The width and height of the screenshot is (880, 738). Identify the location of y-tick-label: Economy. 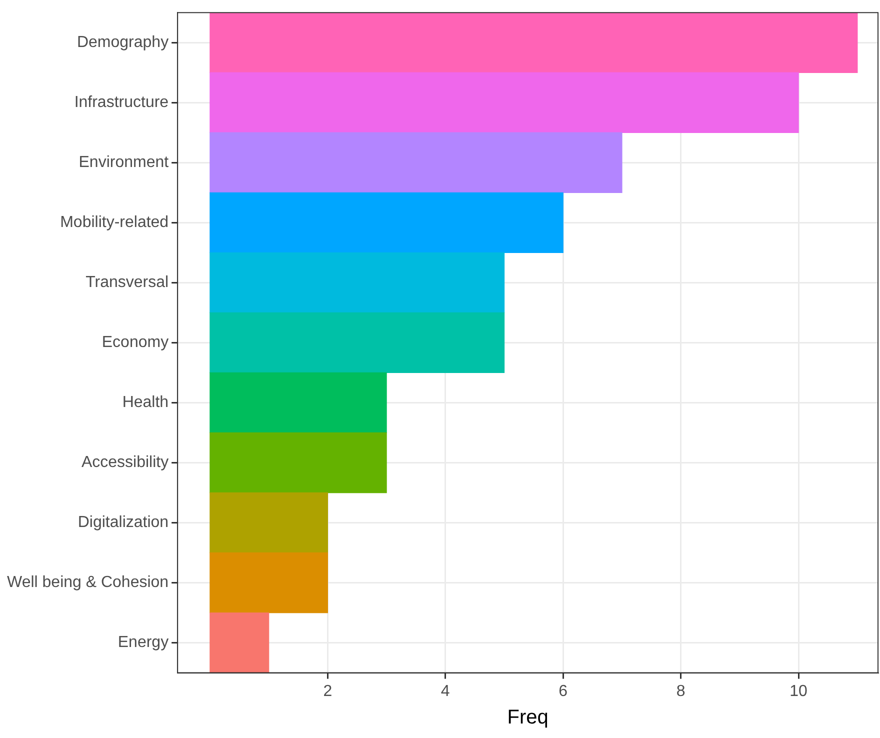
(135, 343).